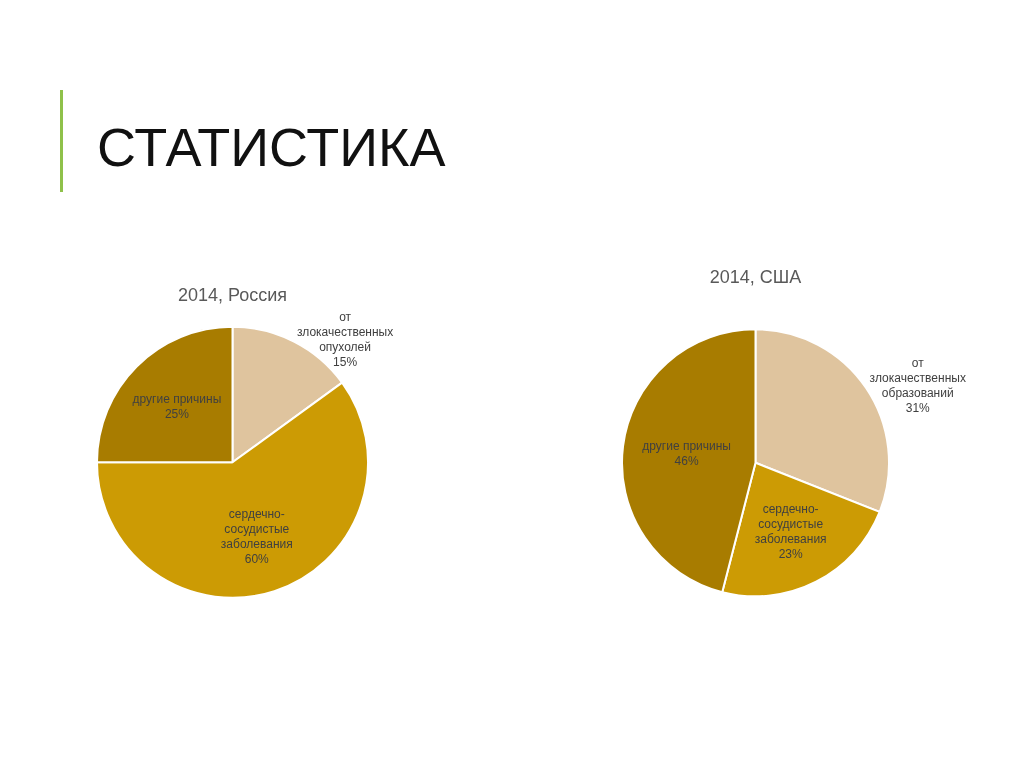 This screenshot has height=767, width=1024. What do you see at coordinates (232, 294) in the screenshot?
I see `chart-title: 2014, Россия` at bounding box center [232, 294].